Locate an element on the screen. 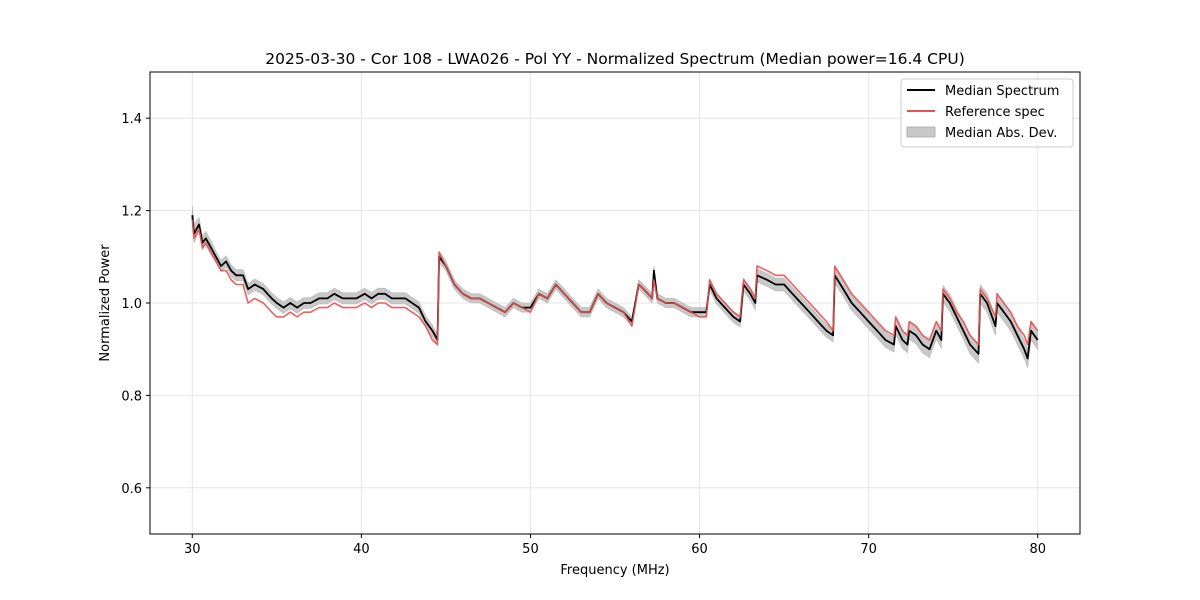 Image resolution: width=1200 pixels, height=600 pixels. y-tick-label: 1.4 is located at coordinates (131, 119).